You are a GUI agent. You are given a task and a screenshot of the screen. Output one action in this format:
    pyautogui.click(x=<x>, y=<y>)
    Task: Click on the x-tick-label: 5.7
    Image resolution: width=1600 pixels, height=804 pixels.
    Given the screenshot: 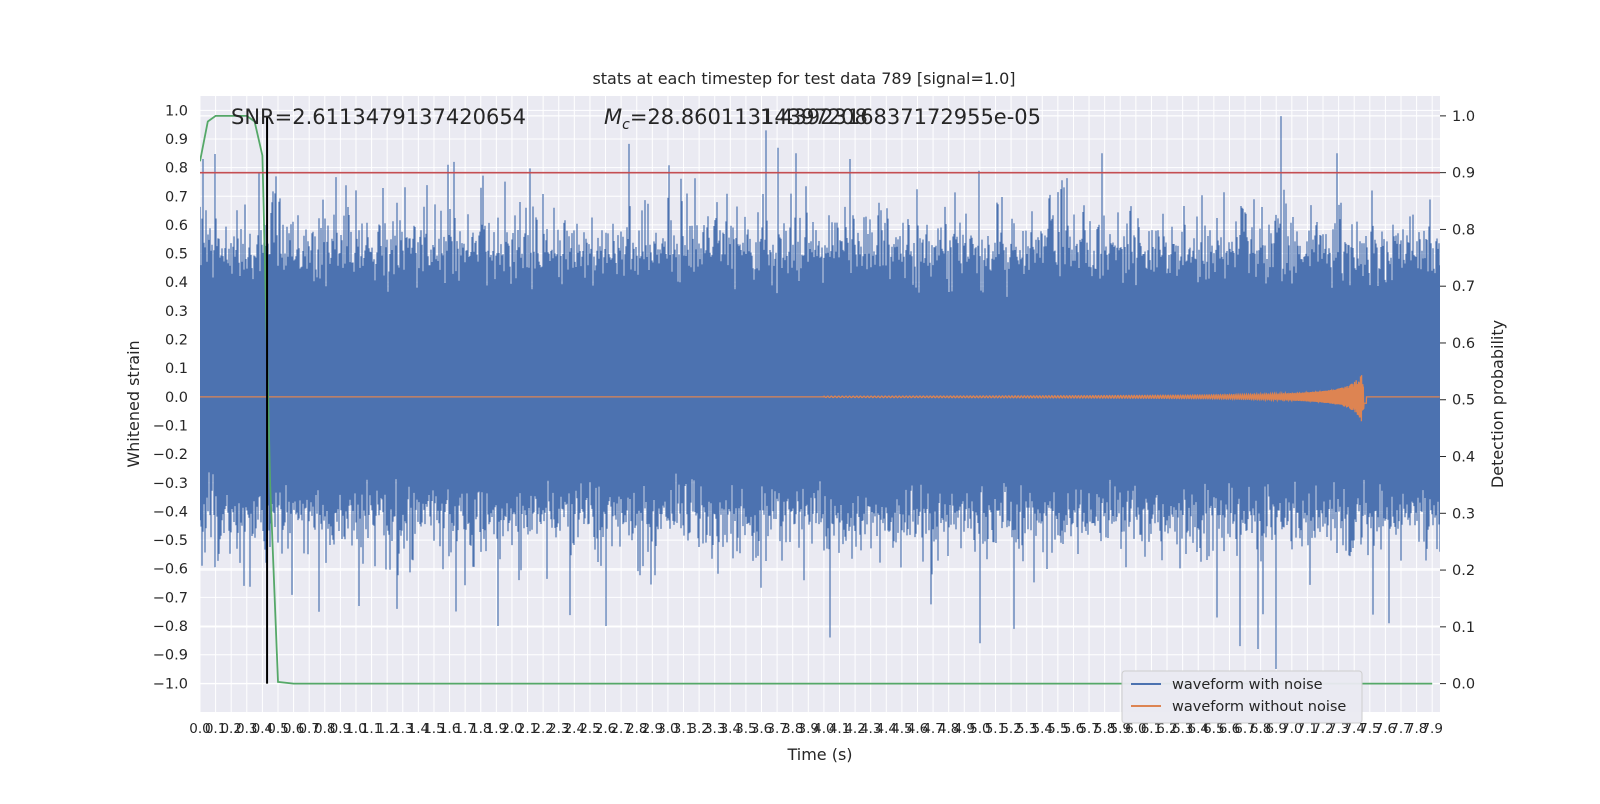 What is the action you would take?
    pyautogui.click(x=1088, y=729)
    